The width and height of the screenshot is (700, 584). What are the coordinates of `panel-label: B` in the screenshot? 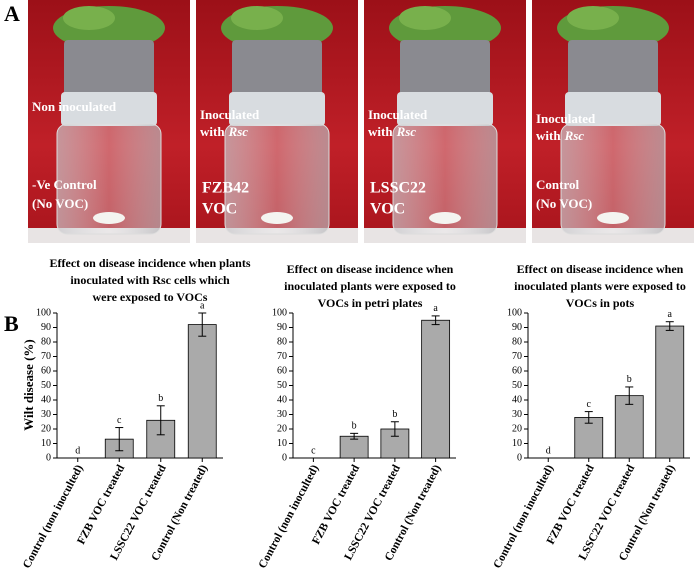 It's located at (11, 323).